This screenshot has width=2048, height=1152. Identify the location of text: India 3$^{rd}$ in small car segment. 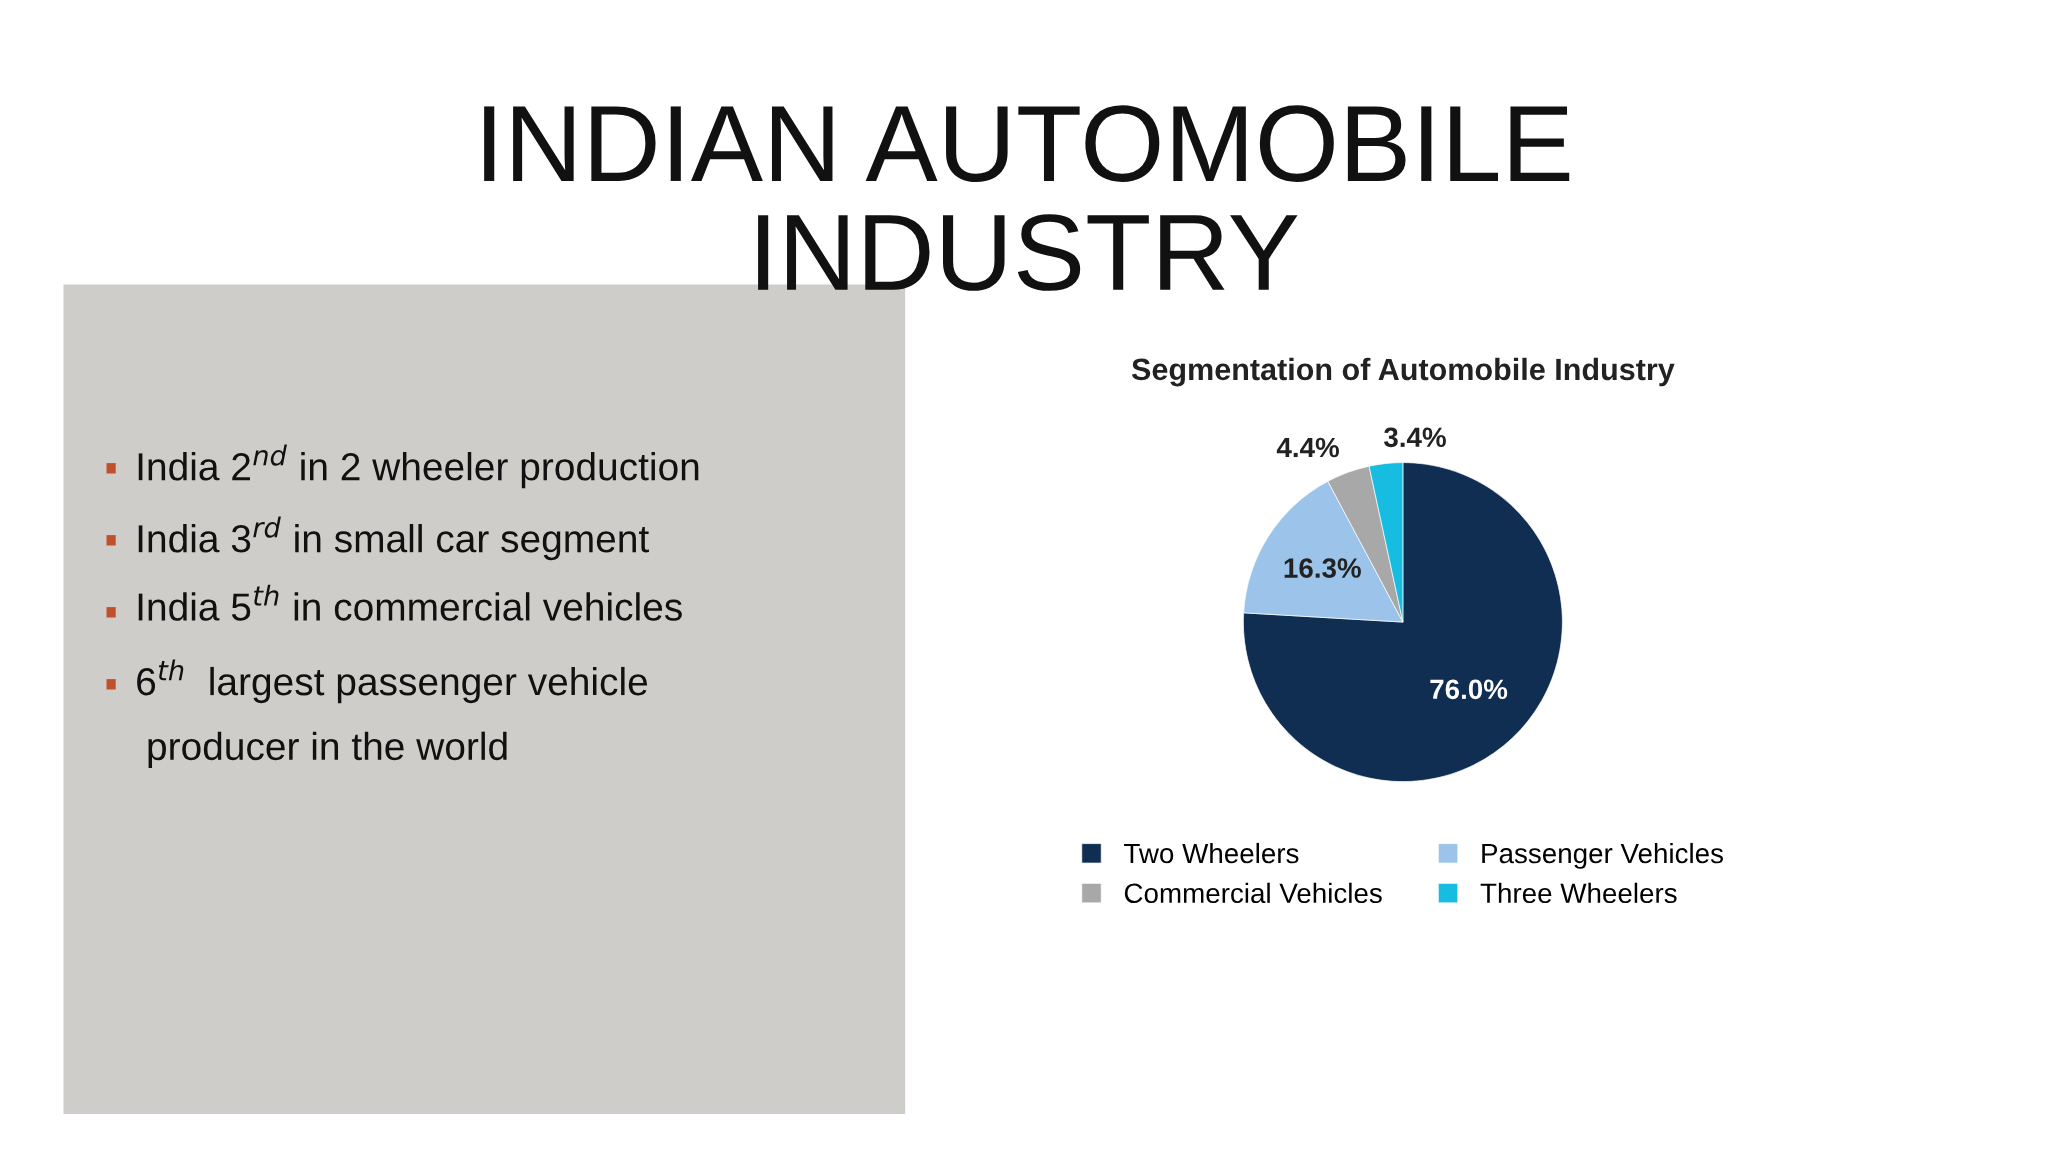
(393, 538).